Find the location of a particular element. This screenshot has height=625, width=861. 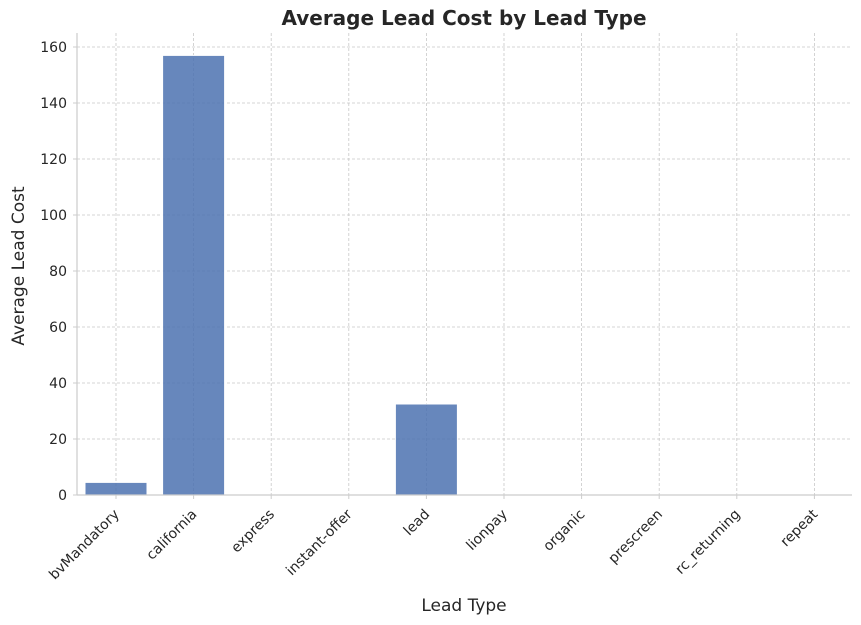

y-tick-label: 120 is located at coordinates (53, 160).